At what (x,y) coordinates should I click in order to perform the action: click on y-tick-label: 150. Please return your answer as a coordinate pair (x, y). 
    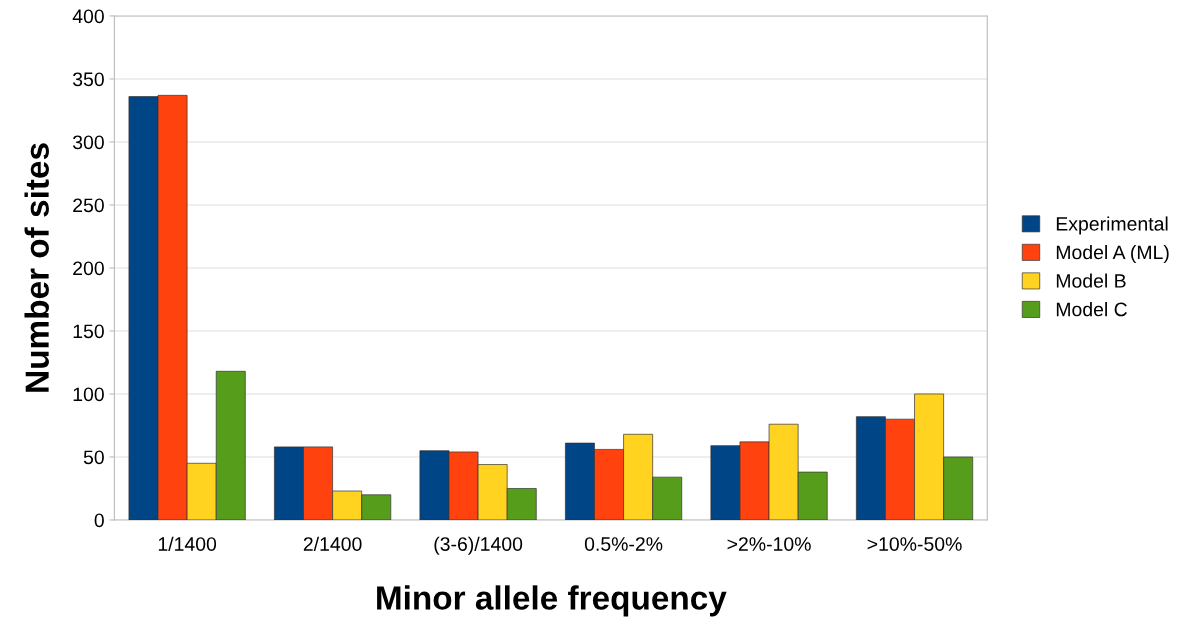
    Looking at the image, I should click on (88, 331).